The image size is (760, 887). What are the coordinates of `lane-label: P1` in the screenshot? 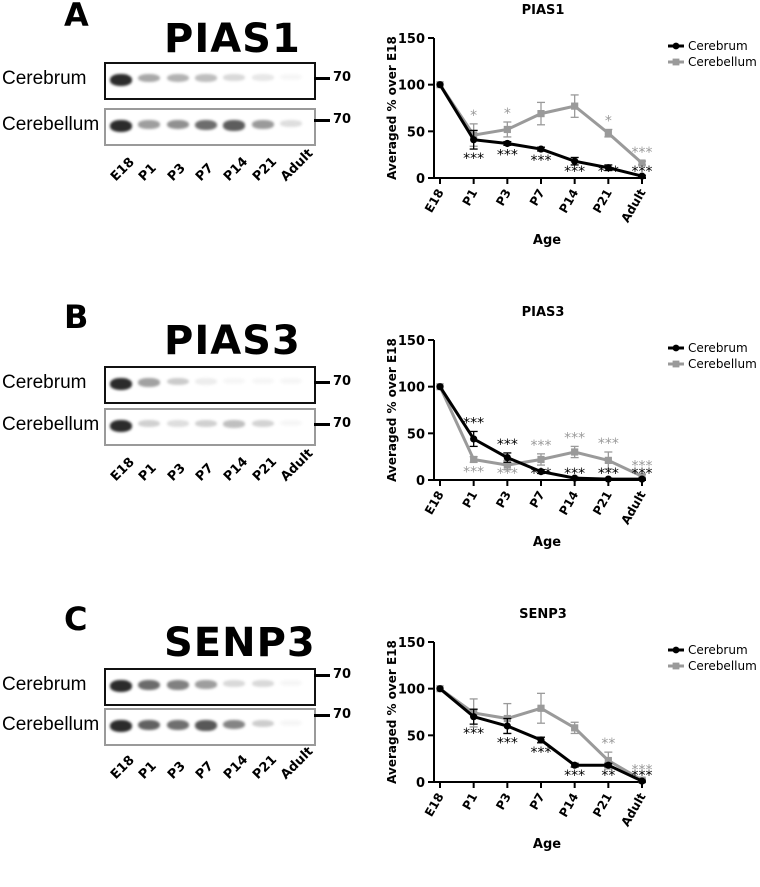 It's located at (148, 172).